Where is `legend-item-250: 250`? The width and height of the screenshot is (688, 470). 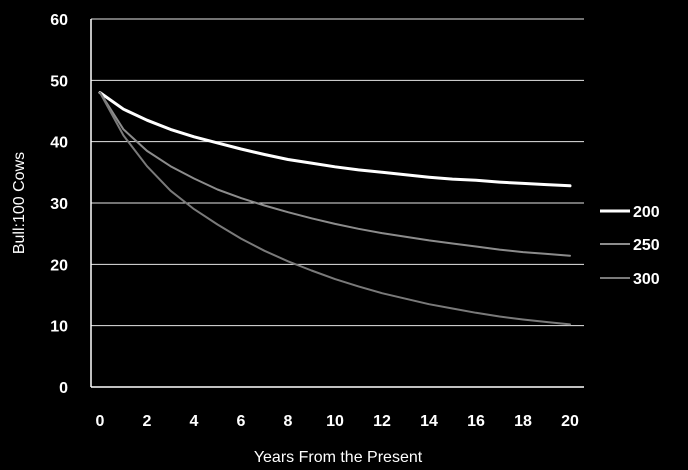
legend-item-250: 250 is located at coordinates (630, 245).